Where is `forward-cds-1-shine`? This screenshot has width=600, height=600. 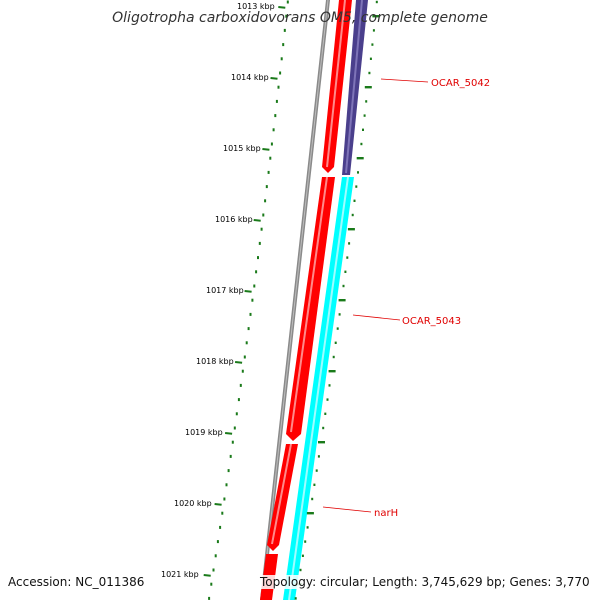
forward-cds-1-shine is located at coordinates (336, 84).